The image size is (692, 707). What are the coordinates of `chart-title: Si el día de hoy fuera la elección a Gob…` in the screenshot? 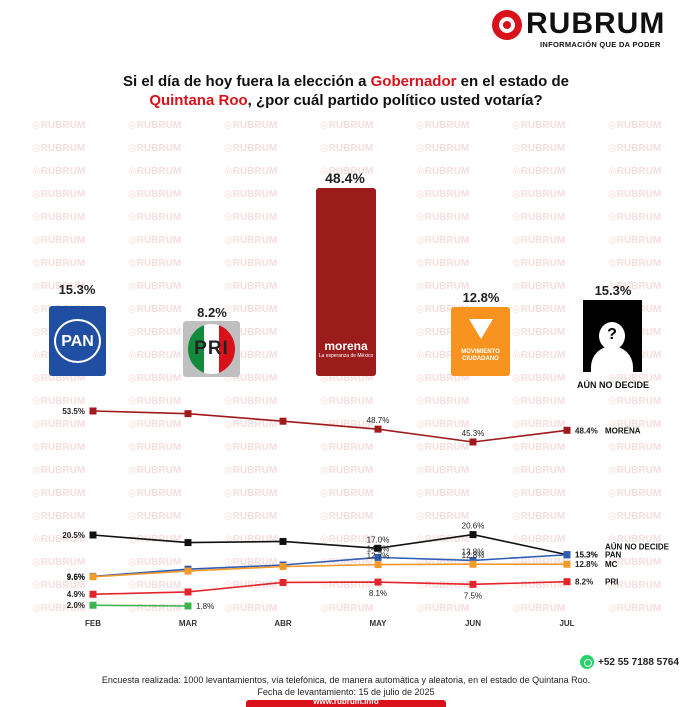 It's located at (346, 91).